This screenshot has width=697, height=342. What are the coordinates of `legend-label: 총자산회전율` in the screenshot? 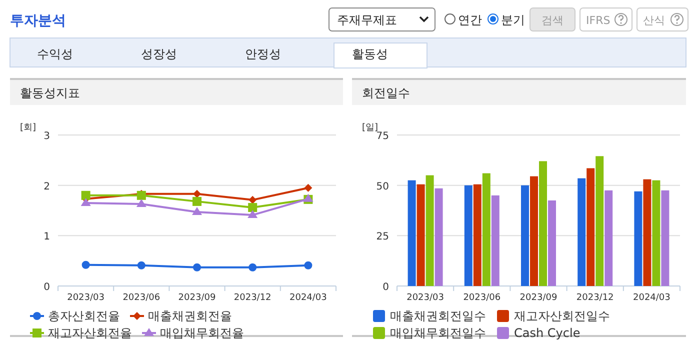 It's located at (84, 316).